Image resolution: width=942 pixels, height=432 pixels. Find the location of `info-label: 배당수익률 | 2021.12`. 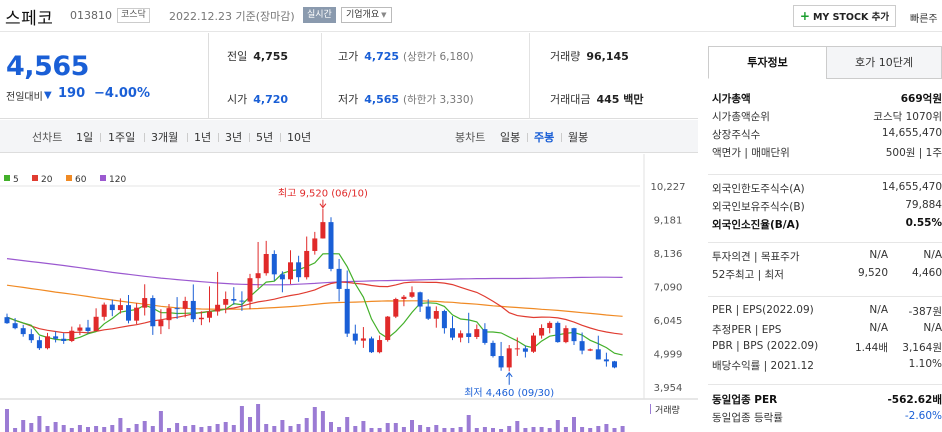

info-label: 배당수익률 | 2021.12 is located at coordinates (763, 366).